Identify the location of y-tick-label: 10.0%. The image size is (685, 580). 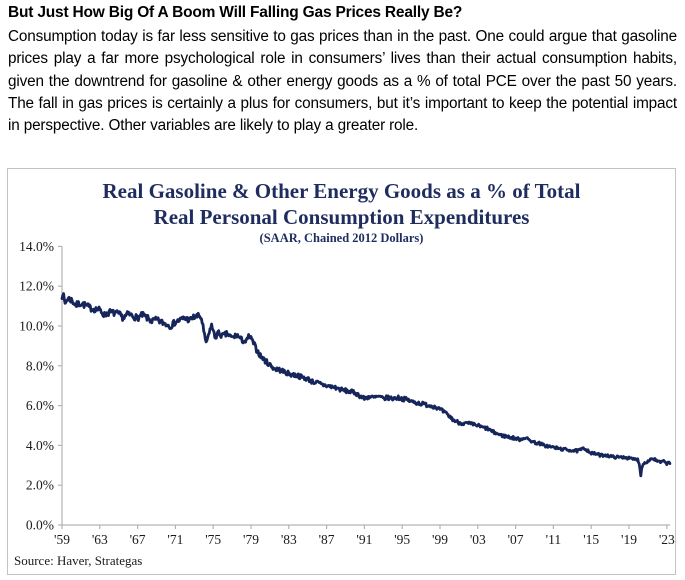
(36, 326).